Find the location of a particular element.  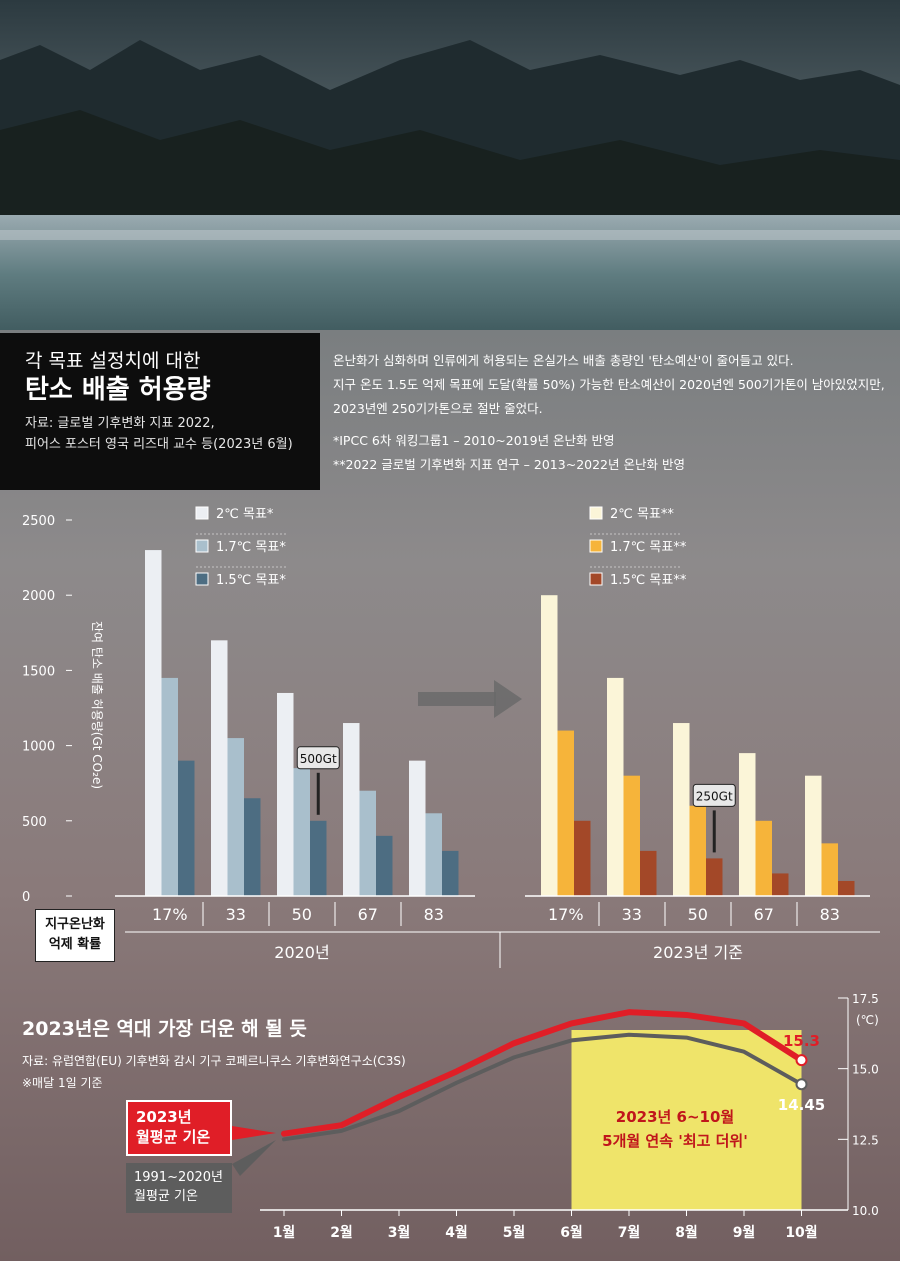

y-tick-label: 1000 is located at coordinates (38, 747).